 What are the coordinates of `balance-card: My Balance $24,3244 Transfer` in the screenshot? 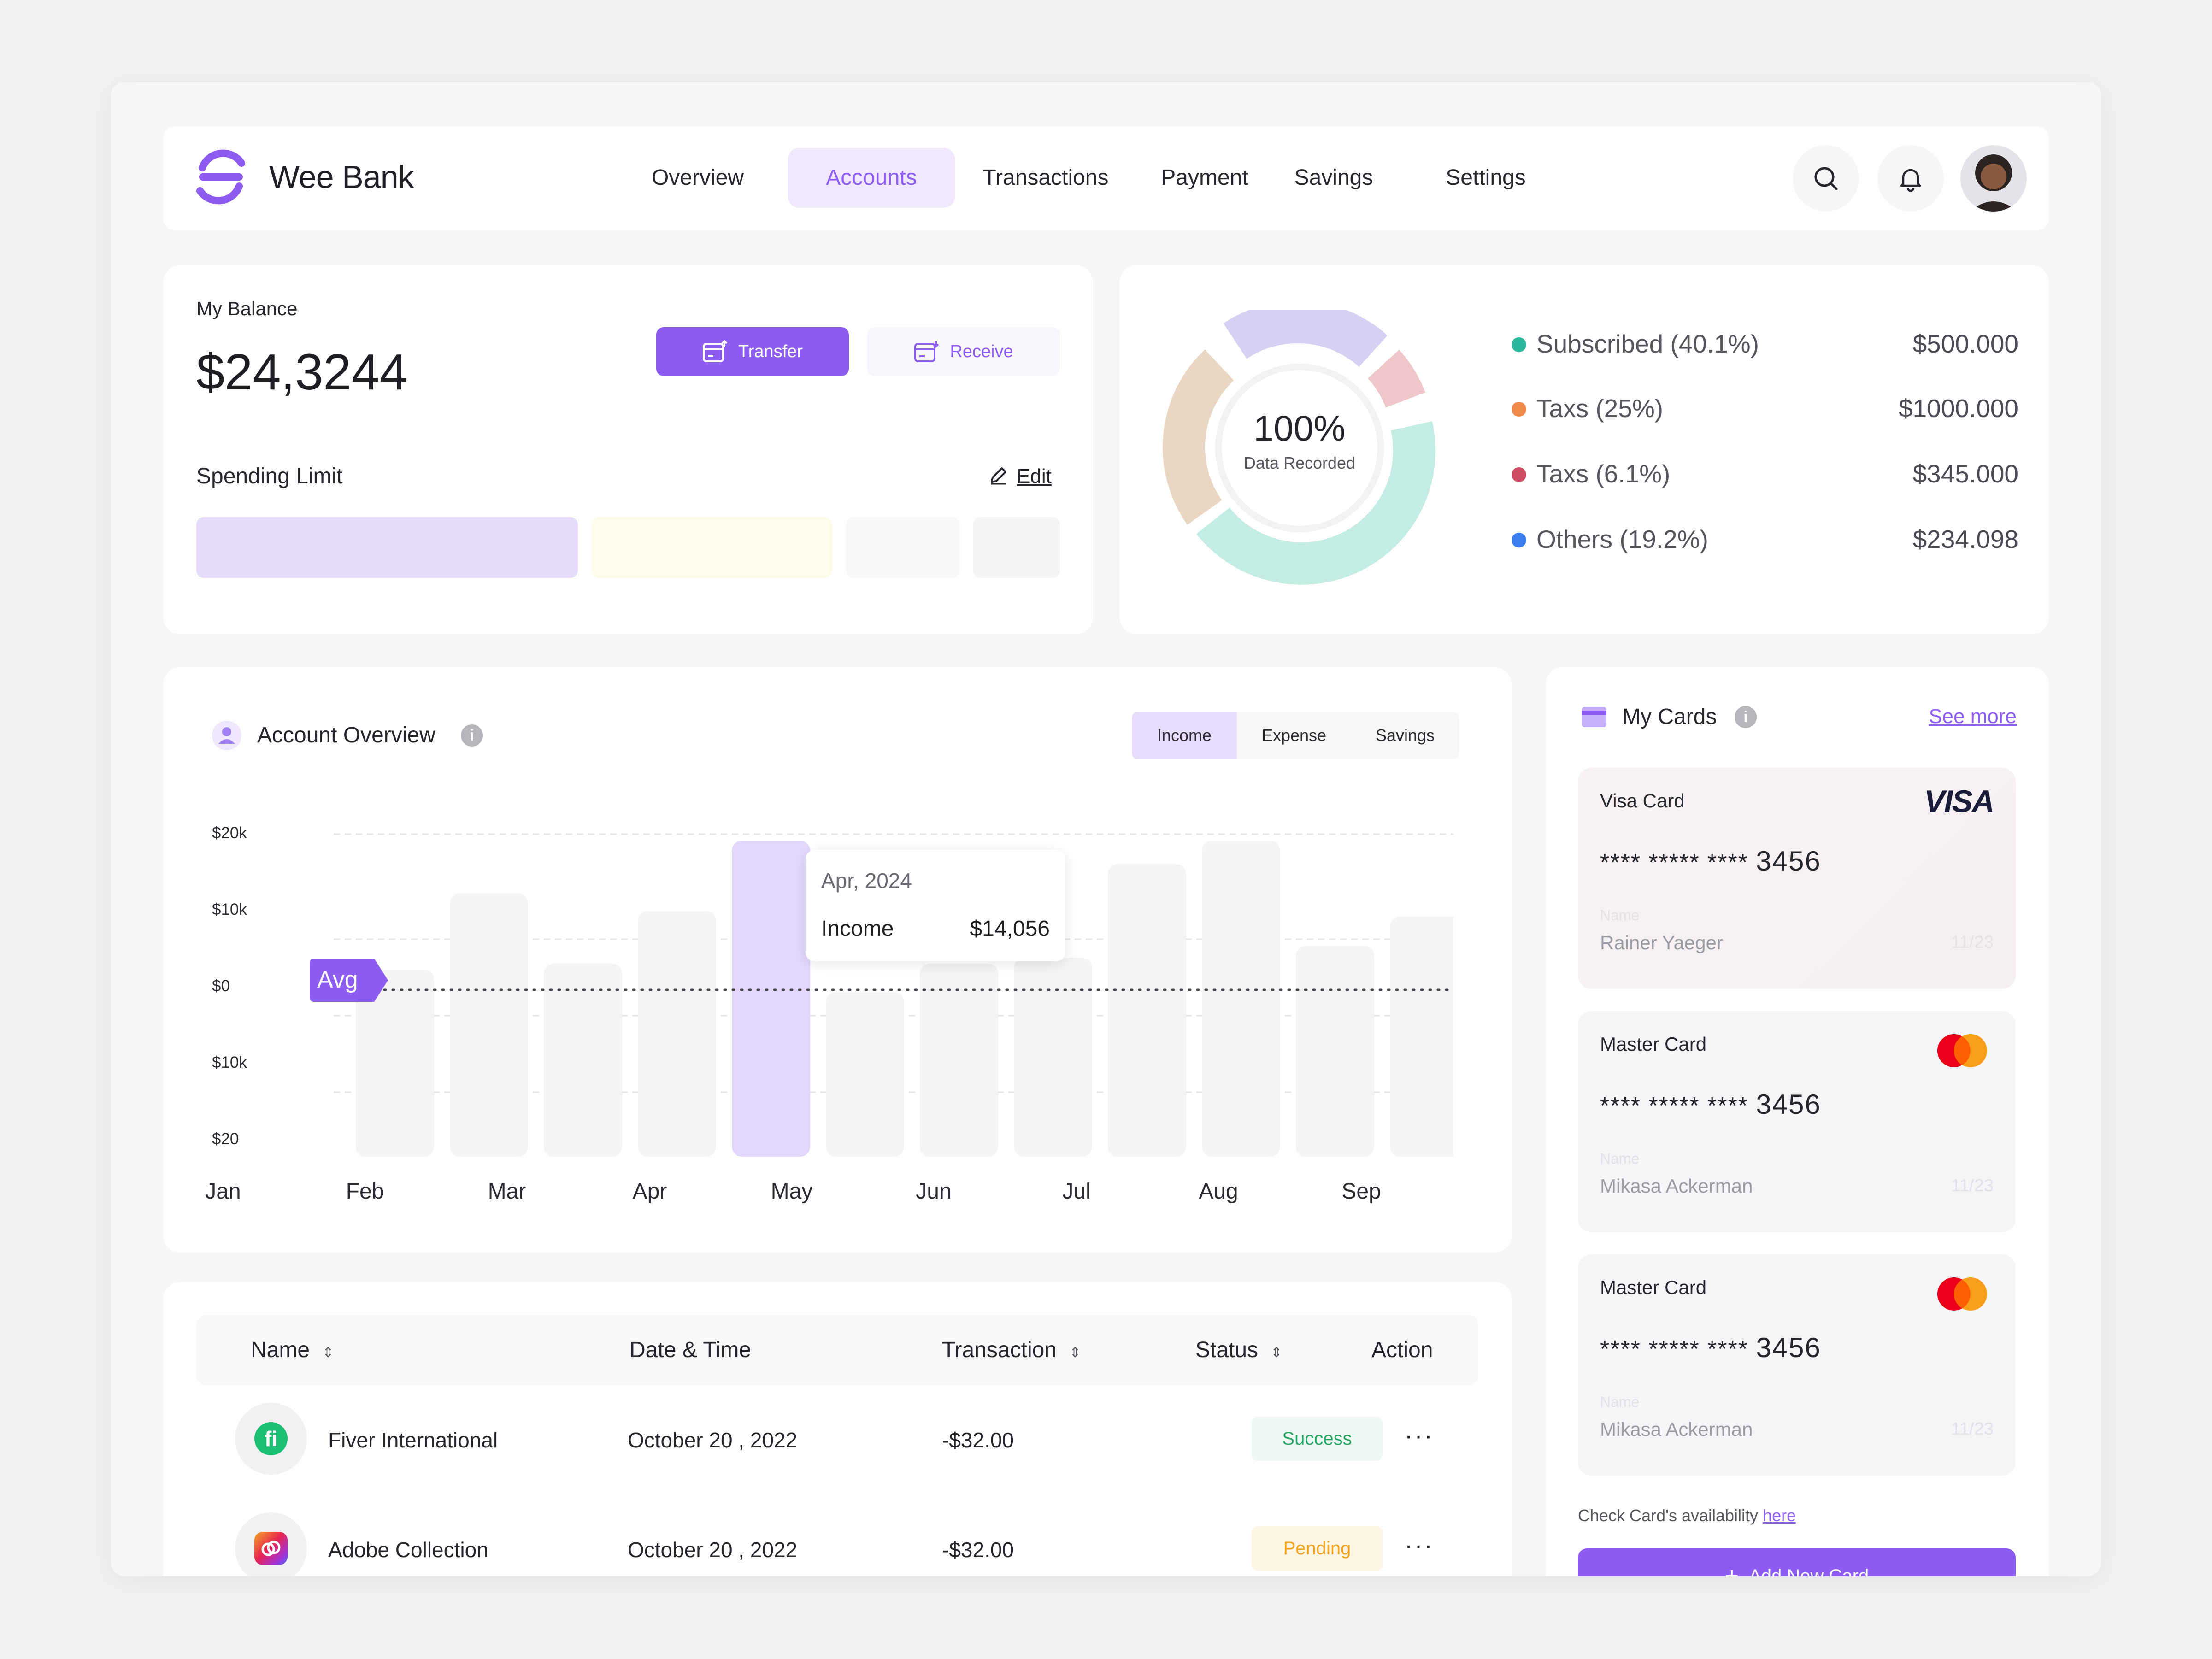 It's located at (628, 449).